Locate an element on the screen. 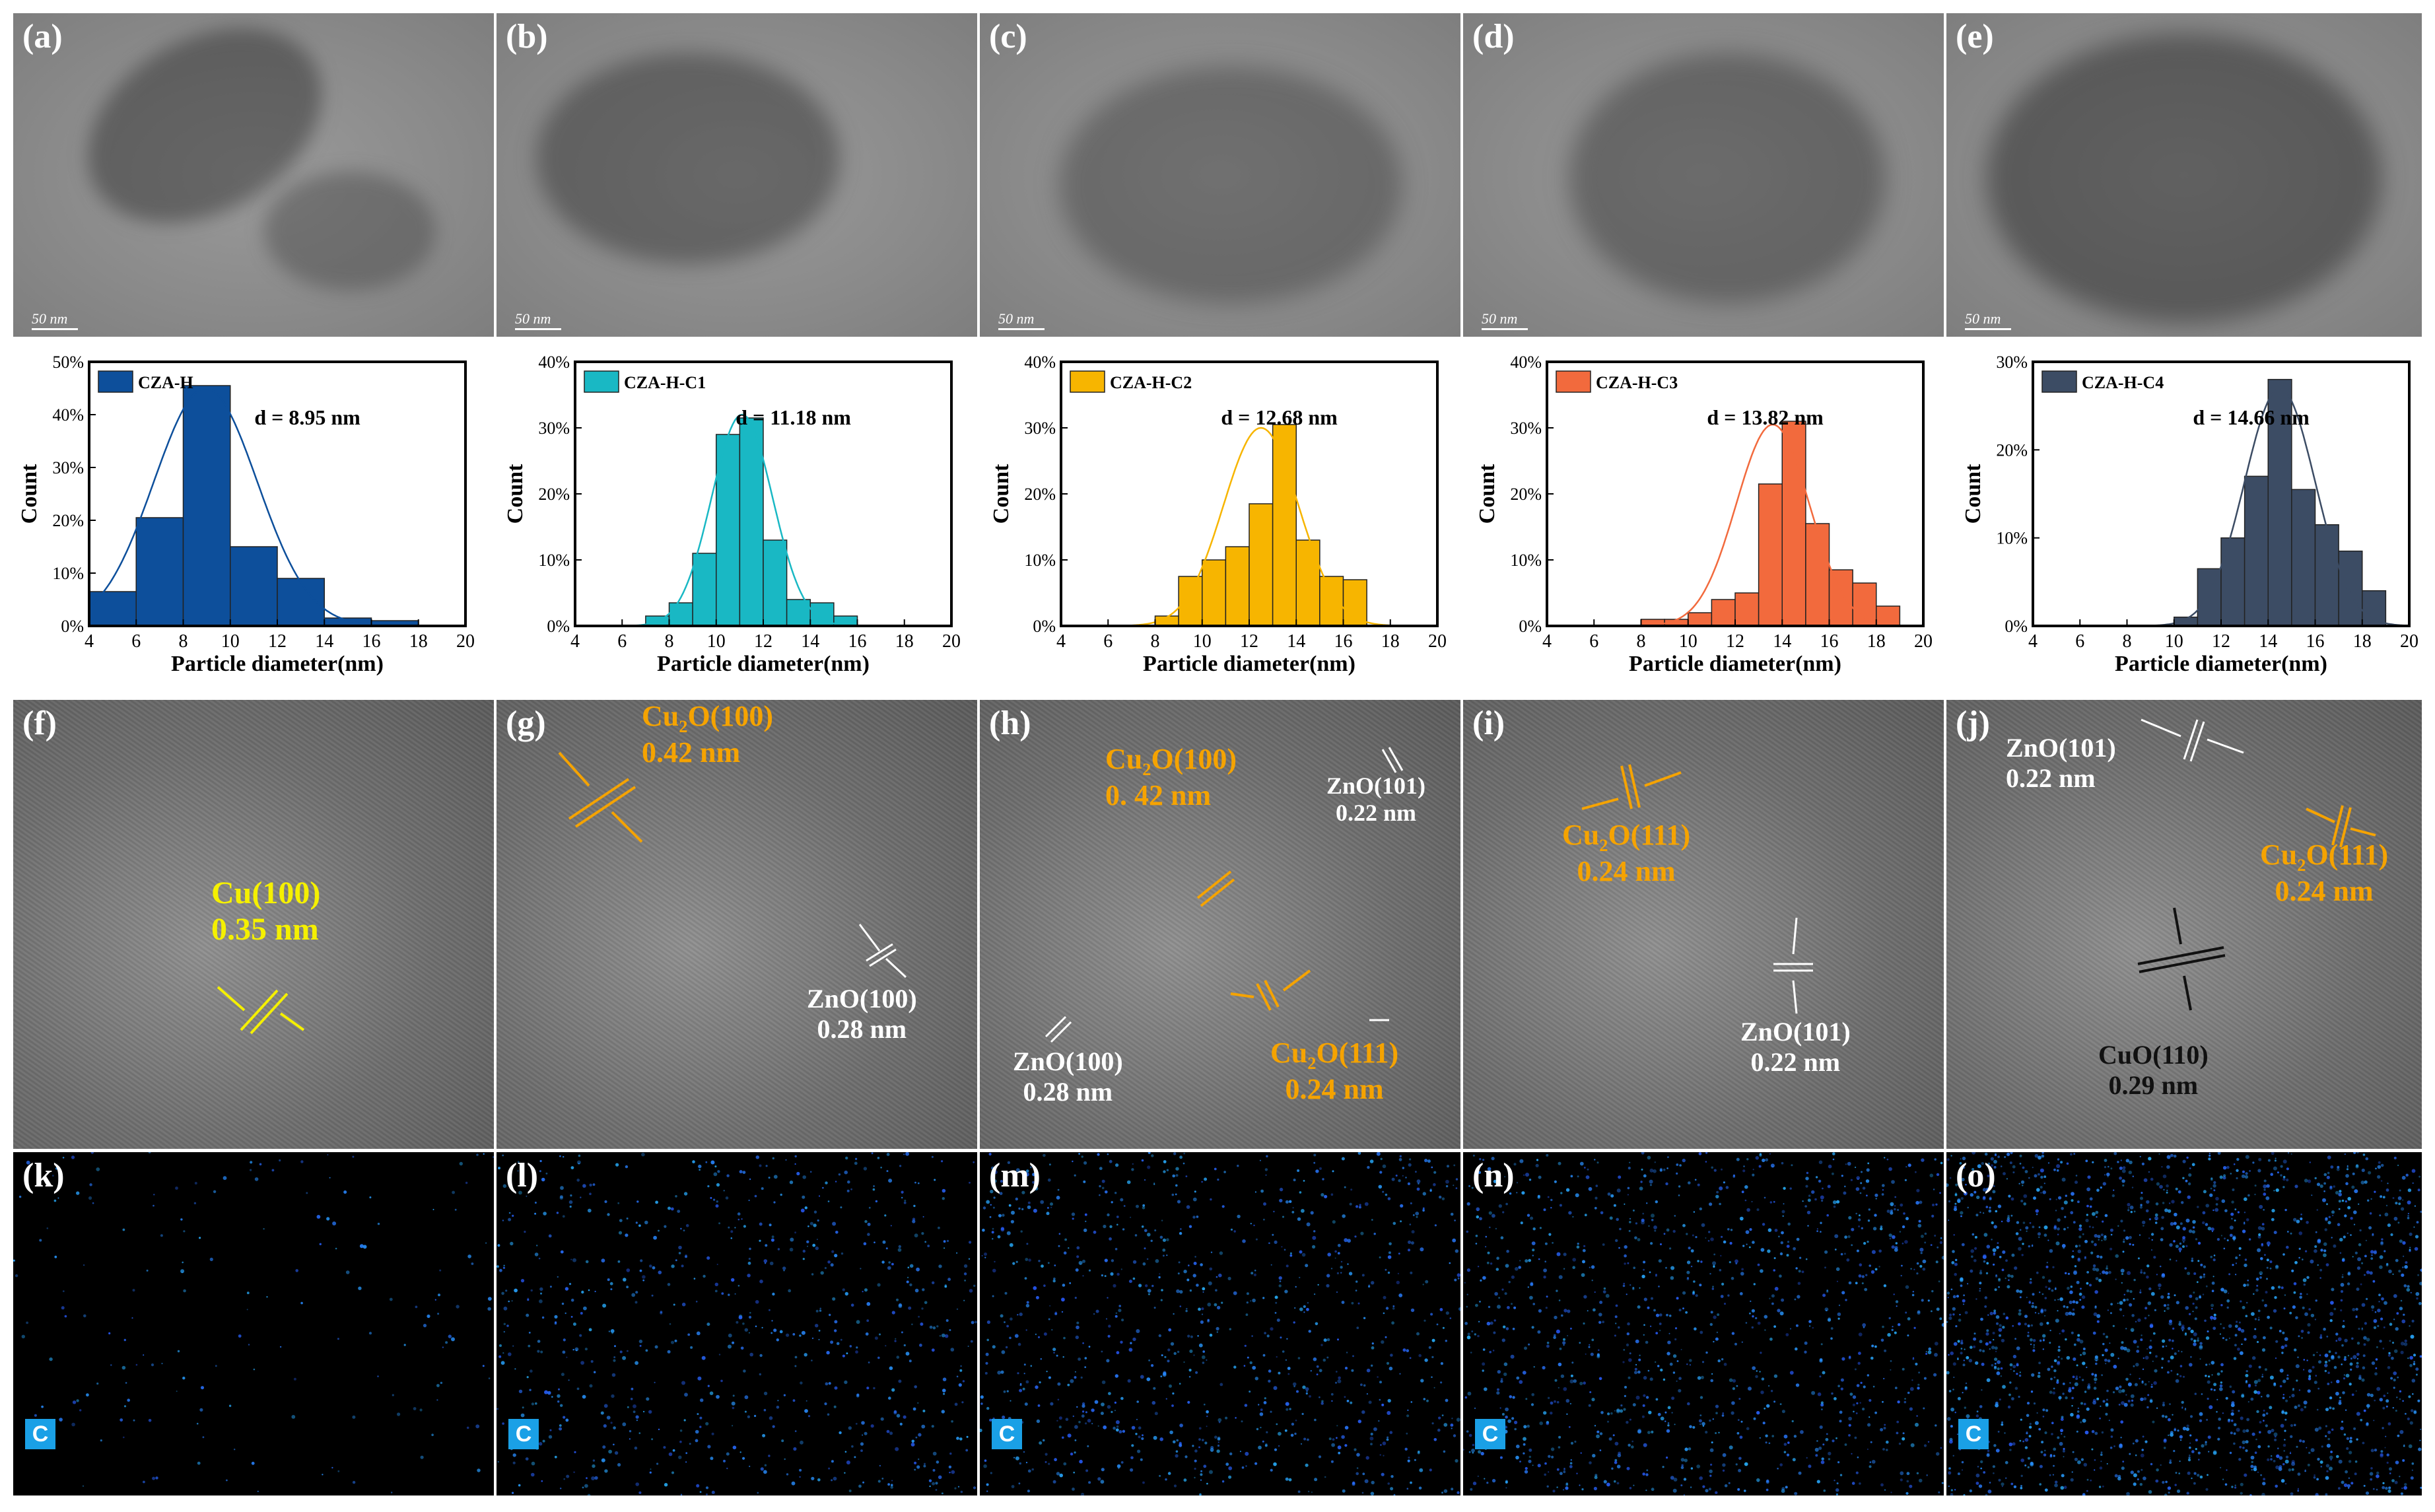 The image size is (2435, 1512). x-tick-label: 12 is located at coordinates (277, 642).